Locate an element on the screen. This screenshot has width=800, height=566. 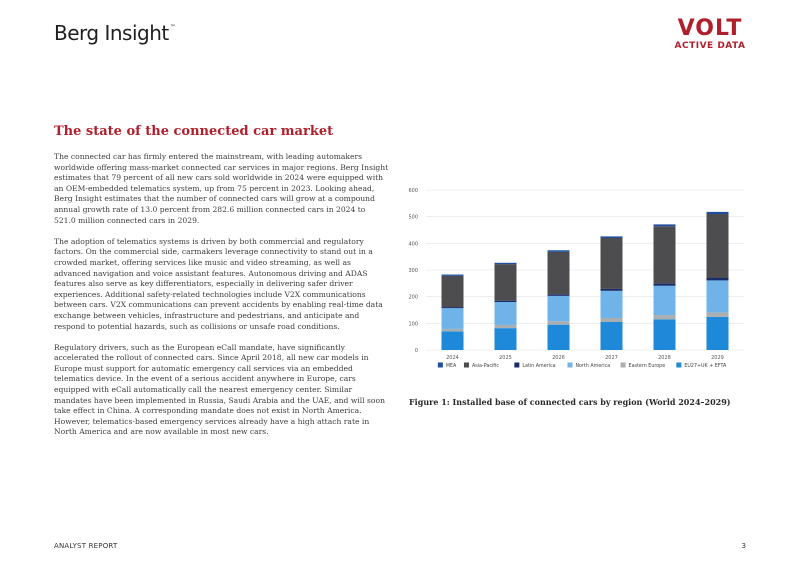
page-number: 3 is located at coordinates (743, 546).